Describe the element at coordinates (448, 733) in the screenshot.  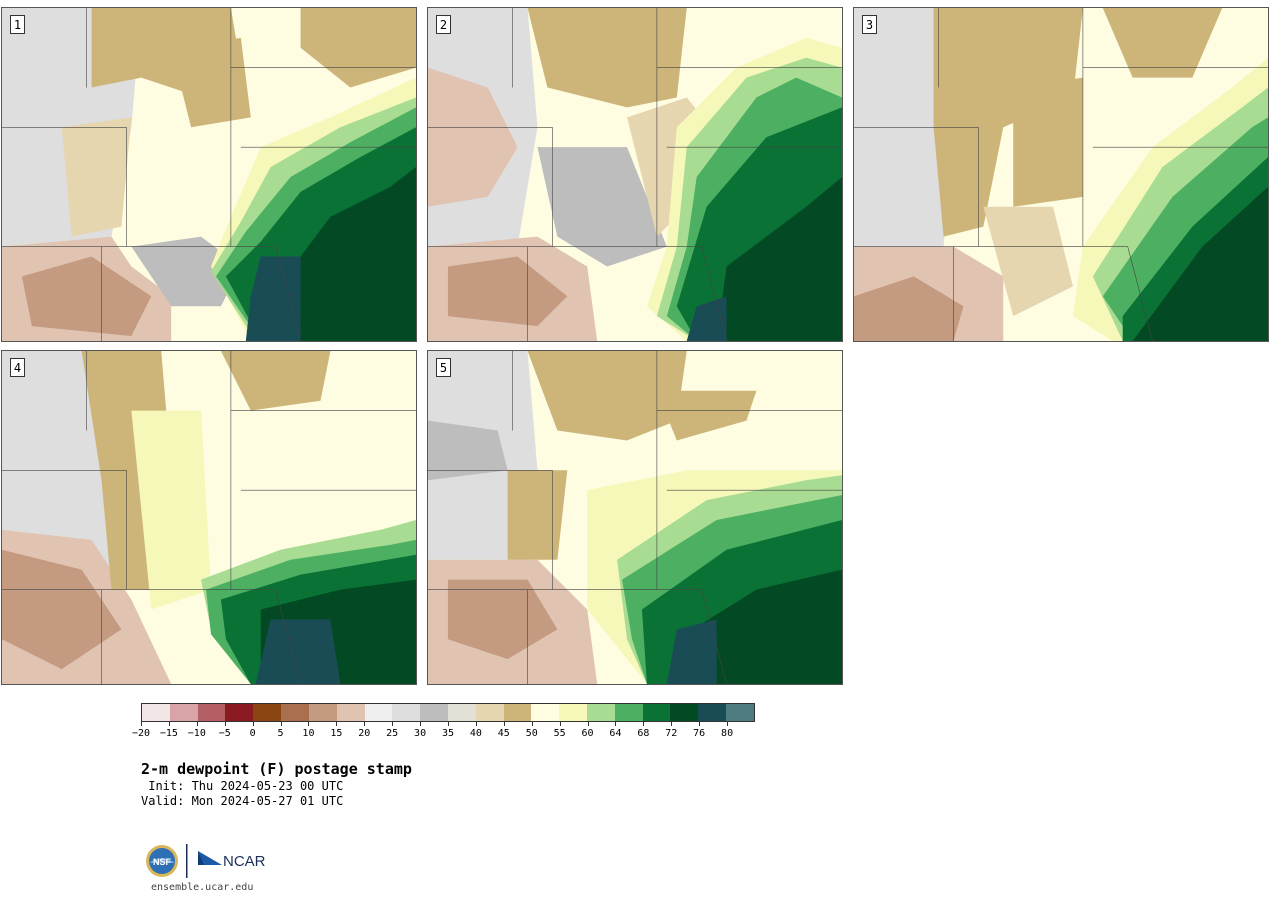
I see `colorbar-tick-label: 35` at that location.